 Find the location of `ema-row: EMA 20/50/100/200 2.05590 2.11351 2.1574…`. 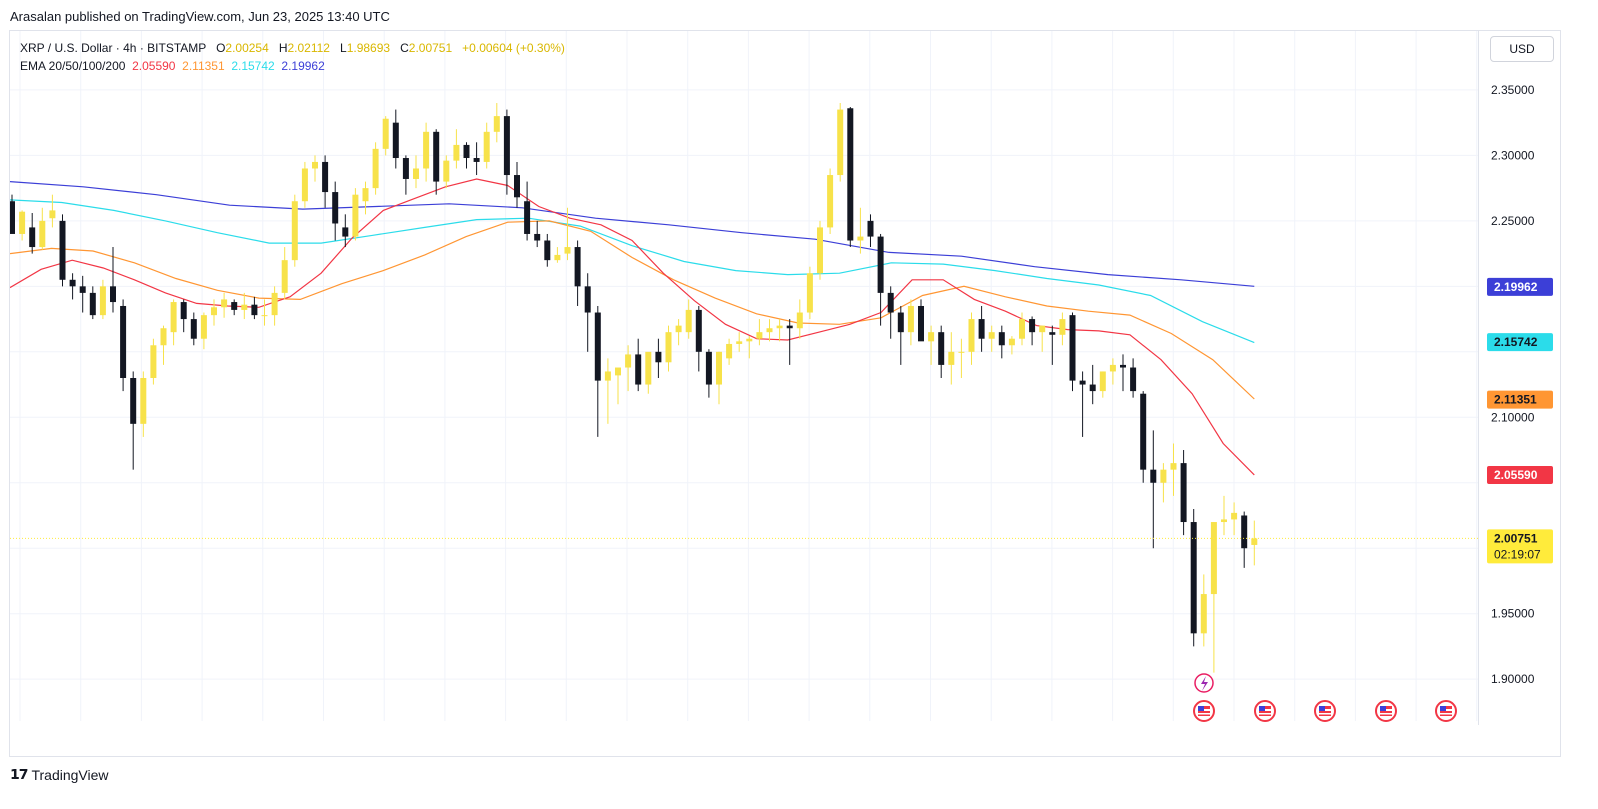

ema-row: EMA 20/50/100/200 2.05590 2.11351 2.1574… is located at coordinates (292, 66).